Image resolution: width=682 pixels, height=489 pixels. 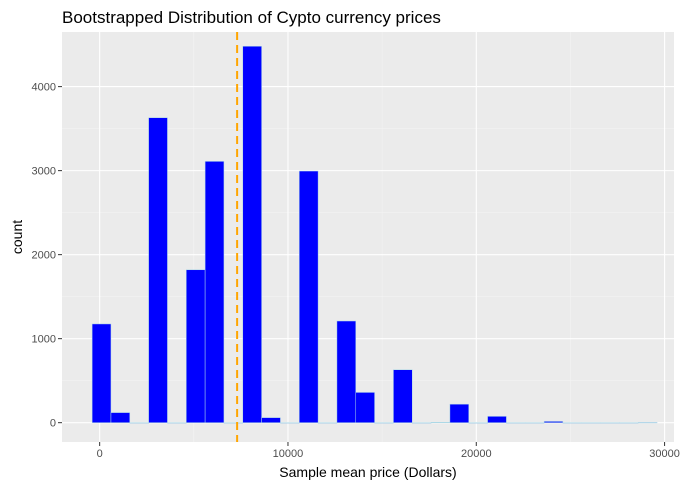 I want to click on x-tick-label: 20000, so click(x=476, y=454).